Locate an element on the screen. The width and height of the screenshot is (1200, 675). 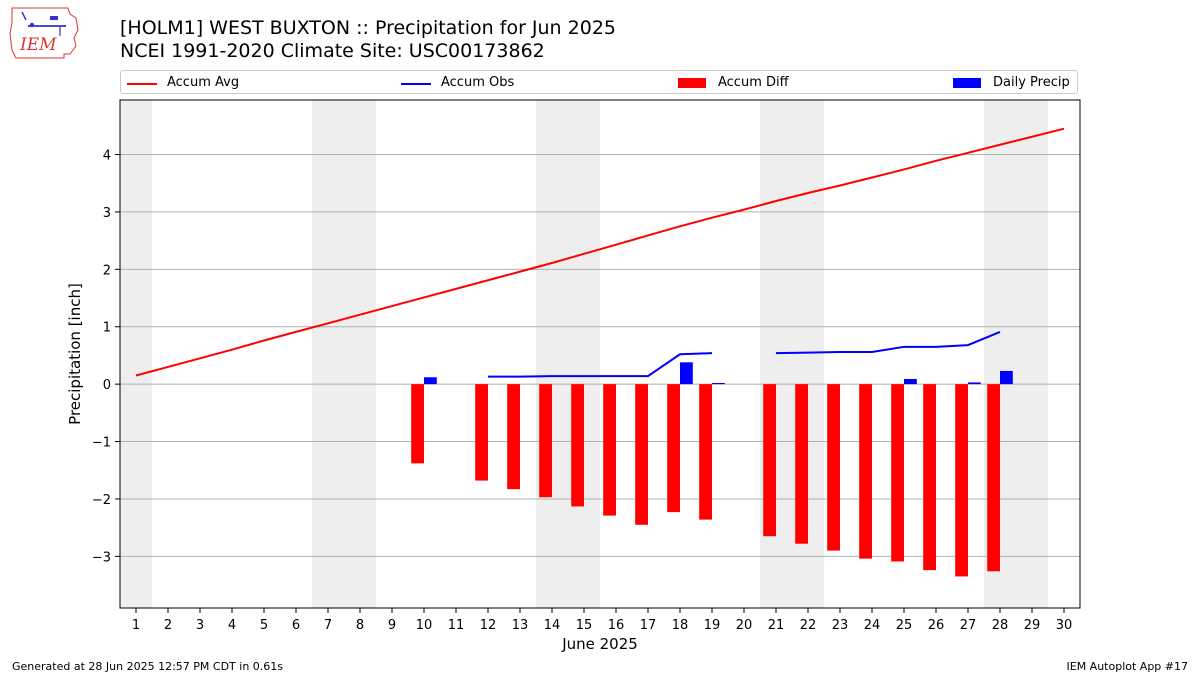
y-tick-label: 3 is located at coordinates (107, 213).